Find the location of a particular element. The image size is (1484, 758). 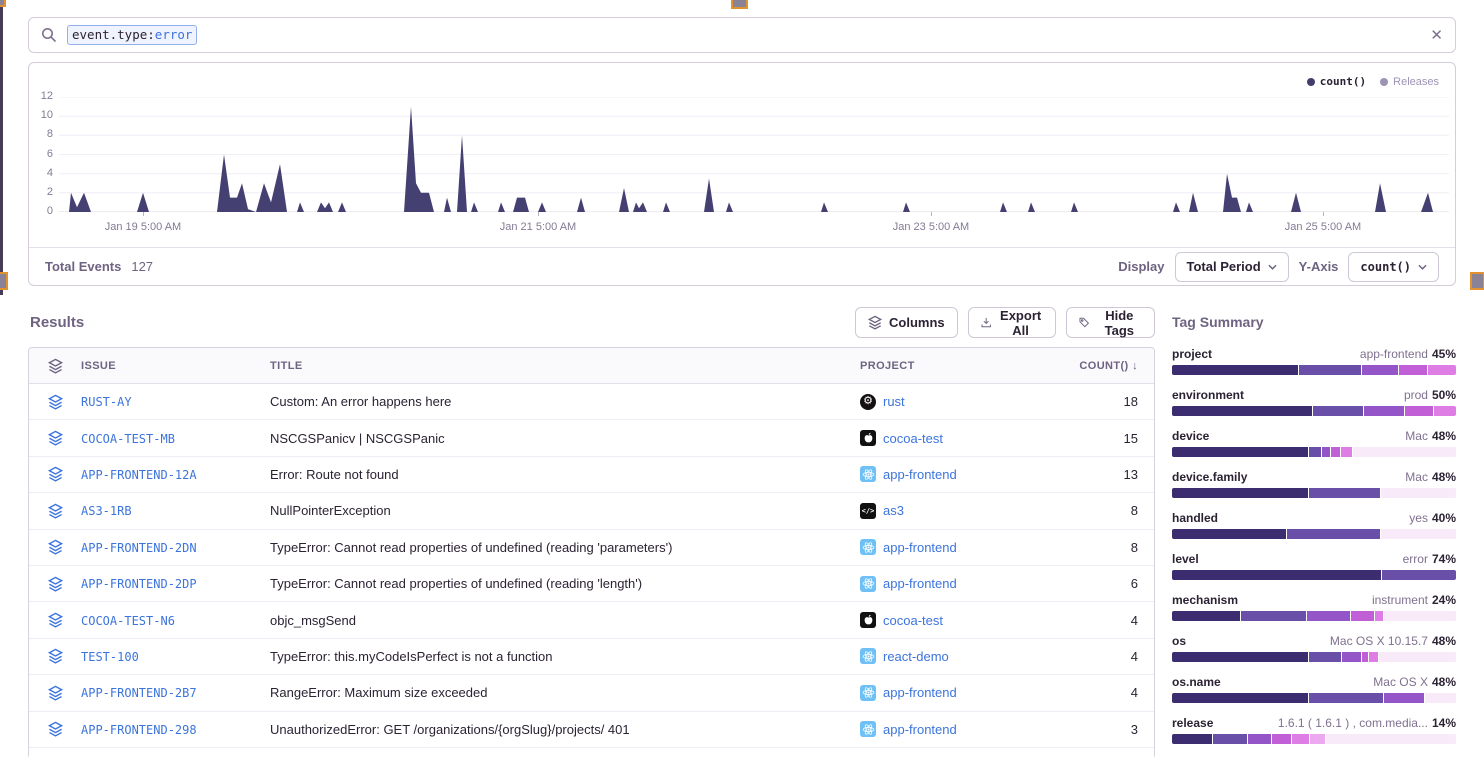

tag-summary-item: handled yes 40% is located at coordinates (1314, 525).